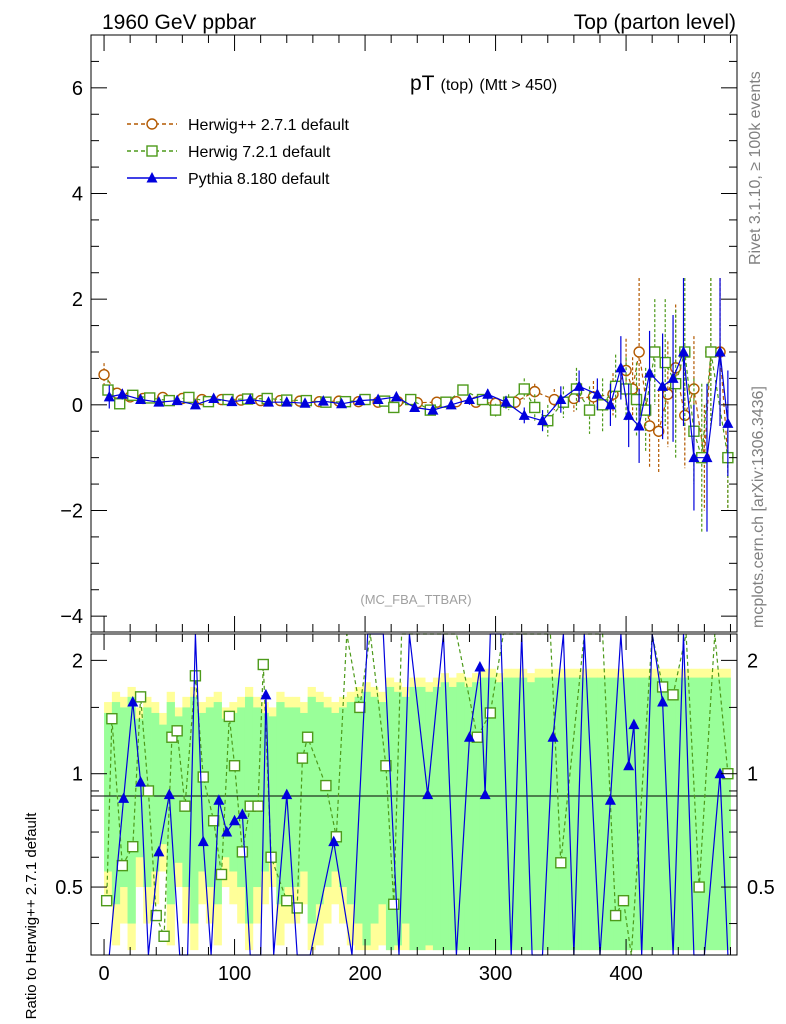  What do you see at coordinates (495, 974) in the screenshot?
I see `x-tick-label: 300` at bounding box center [495, 974].